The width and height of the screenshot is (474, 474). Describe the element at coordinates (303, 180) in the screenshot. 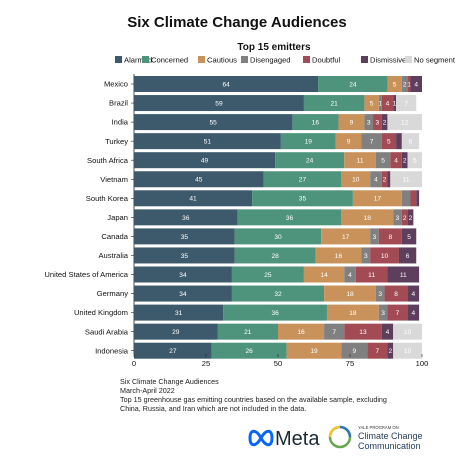

I see `data-label: 27` at that location.